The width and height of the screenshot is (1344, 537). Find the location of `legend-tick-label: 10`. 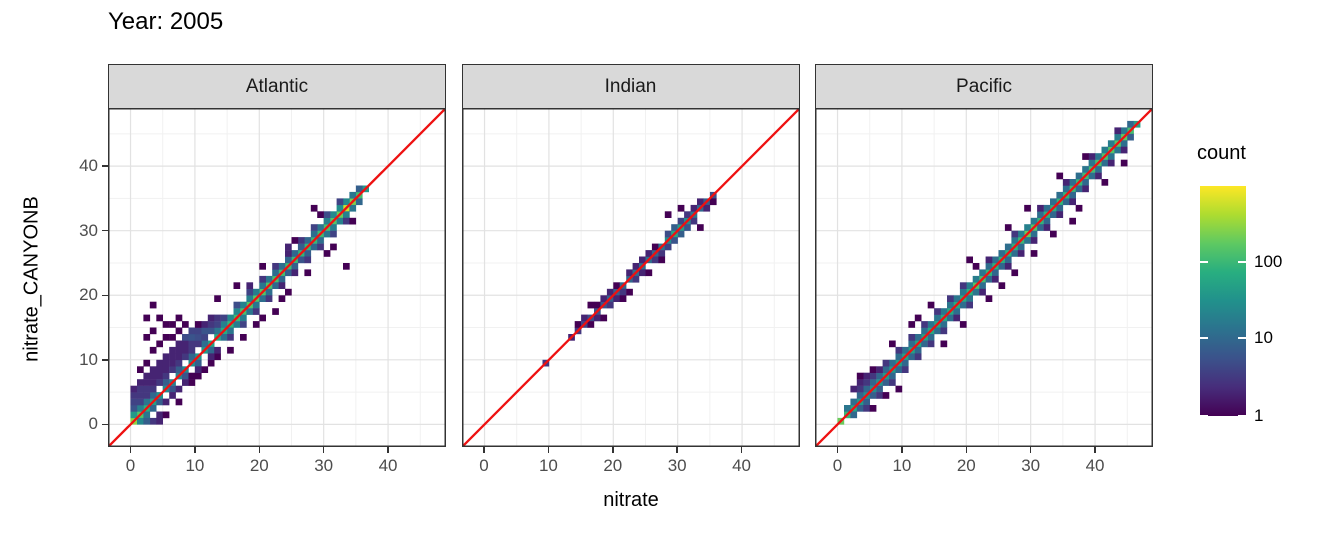

legend-tick-label: 10 is located at coordinates (1263, 338).